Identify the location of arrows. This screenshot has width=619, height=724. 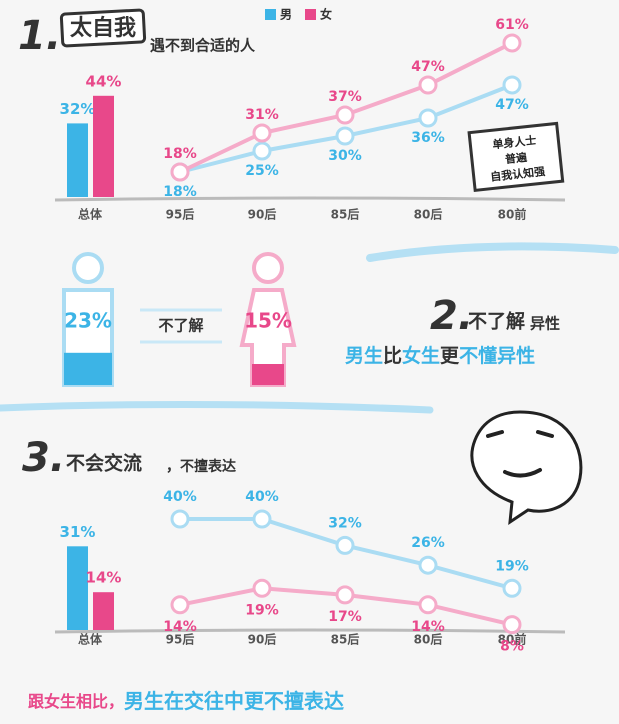
(181, 326).